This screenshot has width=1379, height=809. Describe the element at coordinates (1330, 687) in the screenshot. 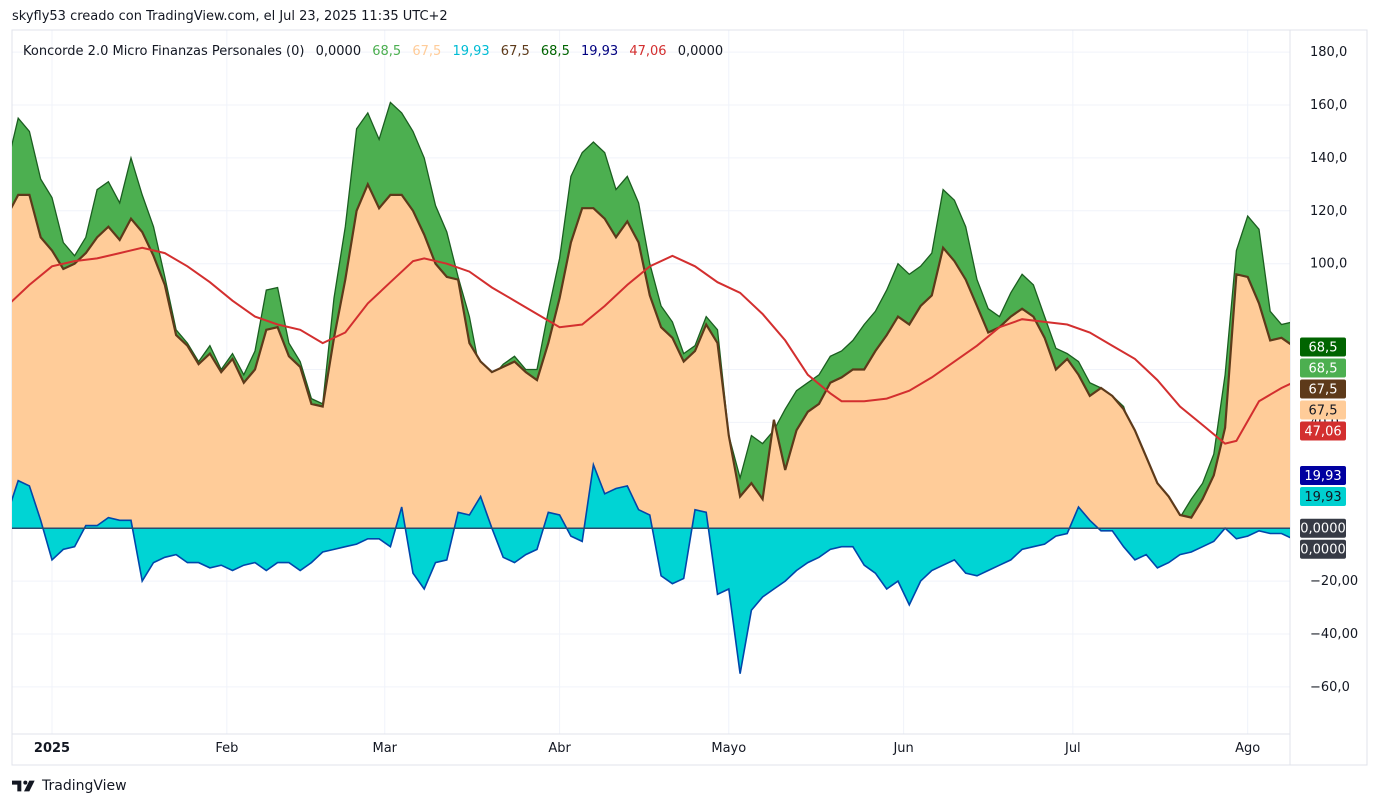

I see `y-tick-label: −60,0` at that location.